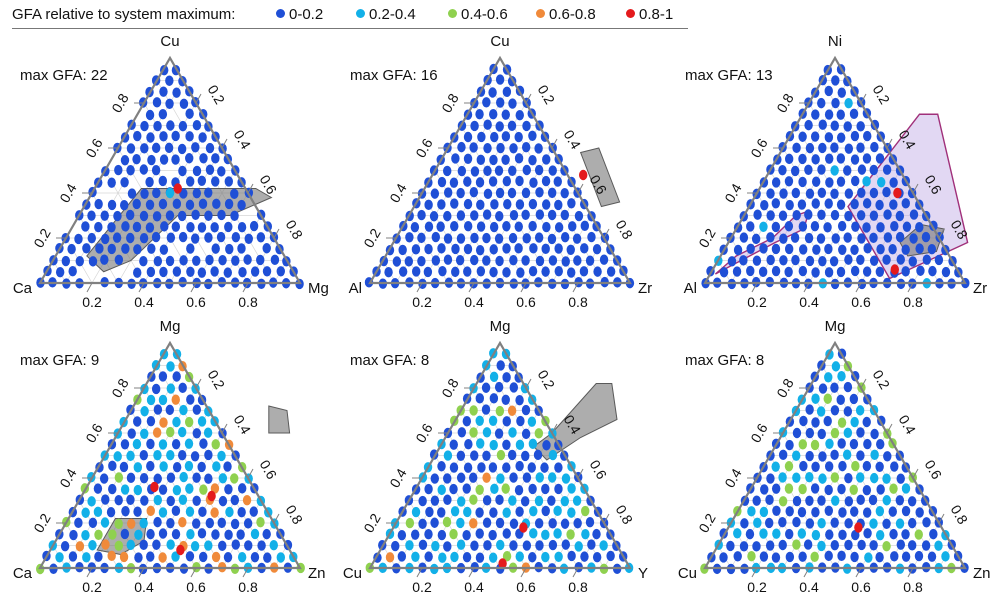 Image resolution: width=992 pixels, height=595 pixels. I want to click on tick-label-right: 0.8, so click(960, 514).